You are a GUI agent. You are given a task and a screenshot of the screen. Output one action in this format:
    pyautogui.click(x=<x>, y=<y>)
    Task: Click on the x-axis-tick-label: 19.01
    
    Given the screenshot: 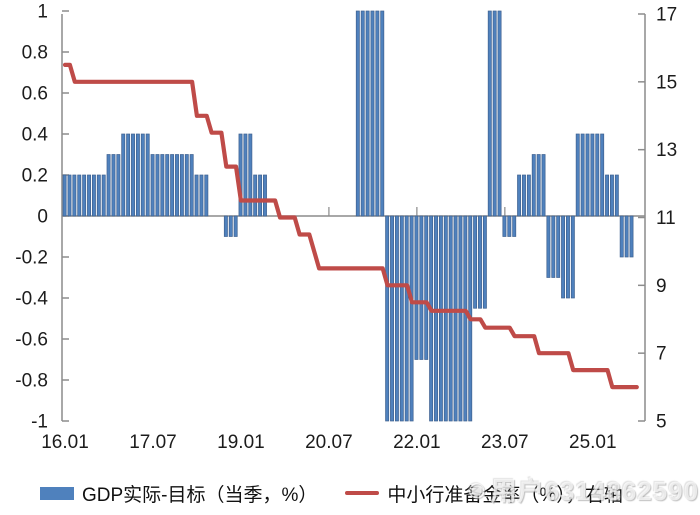 What is the action you would take?
    pyautogui.click(x=241, y=442)
    